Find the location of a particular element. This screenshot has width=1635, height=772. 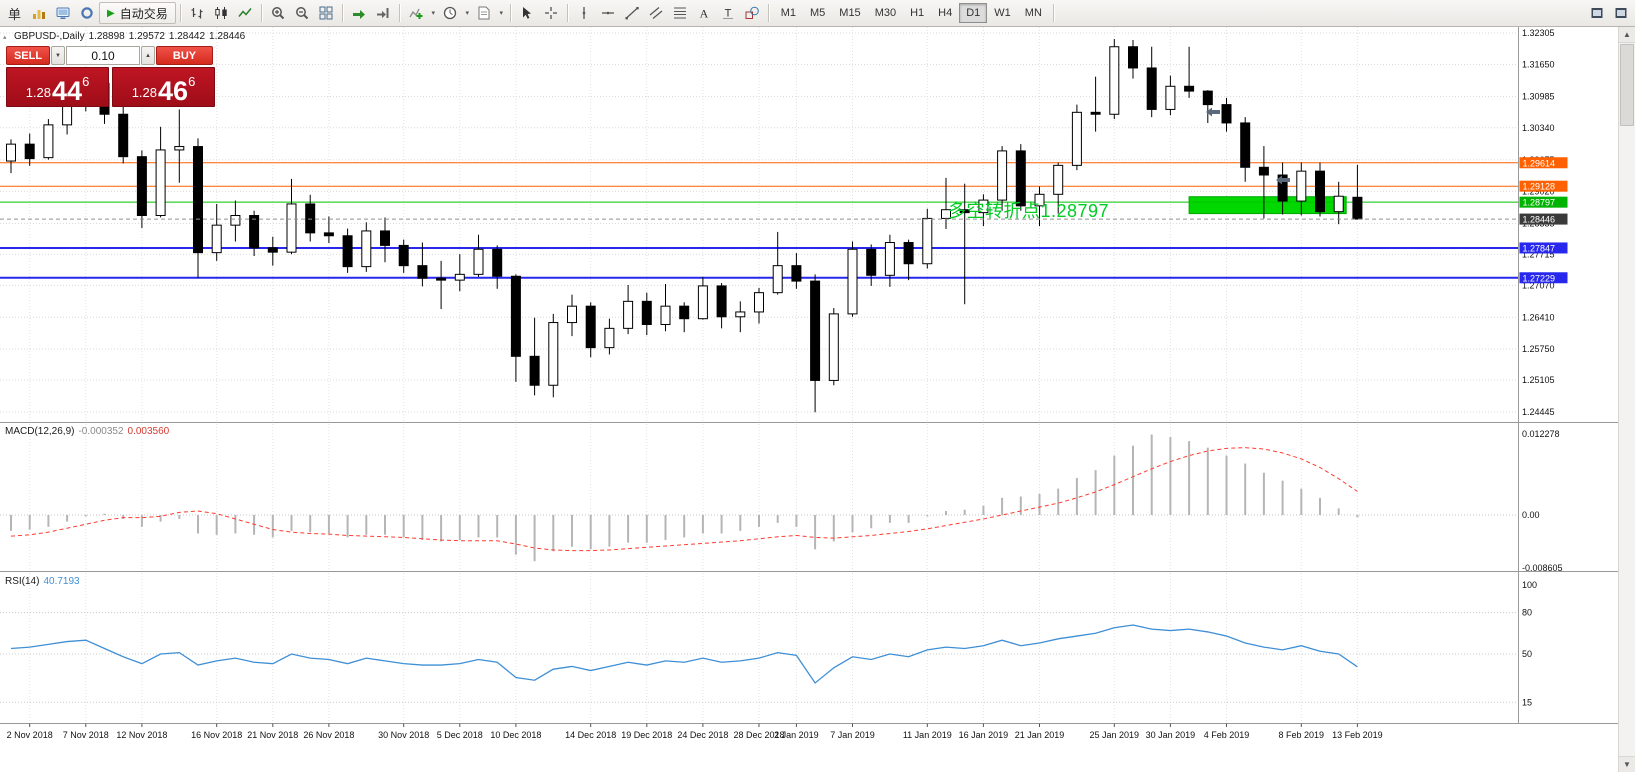

tile-windows-icon is located at coordinates (326, 13).